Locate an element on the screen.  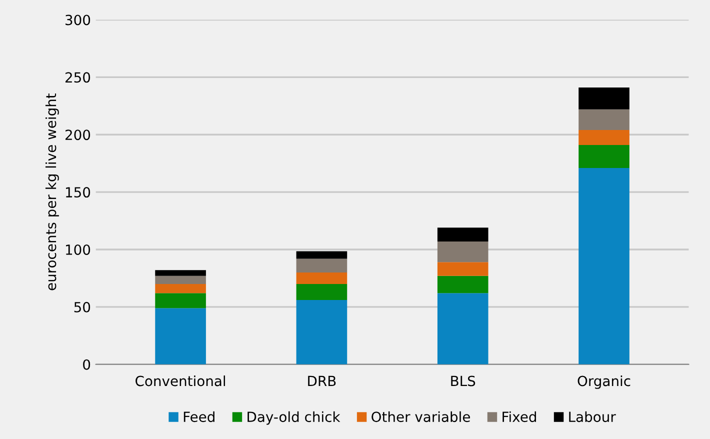
y-tick-label: 150 is located at coordinates (78, 192).